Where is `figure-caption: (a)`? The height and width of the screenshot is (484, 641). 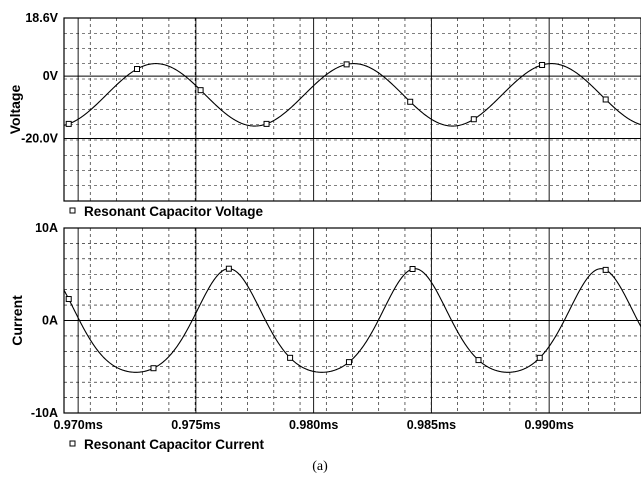 figure-caption: (a) is located at coordinates (320, 466).